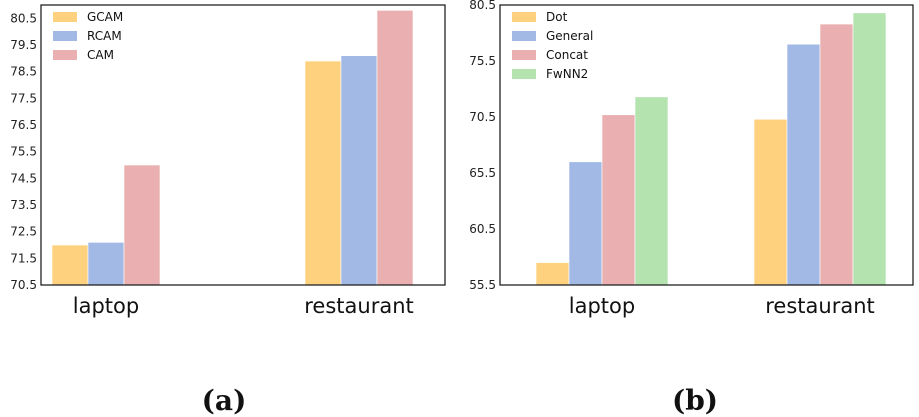 This screenshot has width=919, height=417. What do you see at coordinates (482, 229) in the screenshot?
I see `y-tick-label: 60.5` at bounding box center [482, 229].